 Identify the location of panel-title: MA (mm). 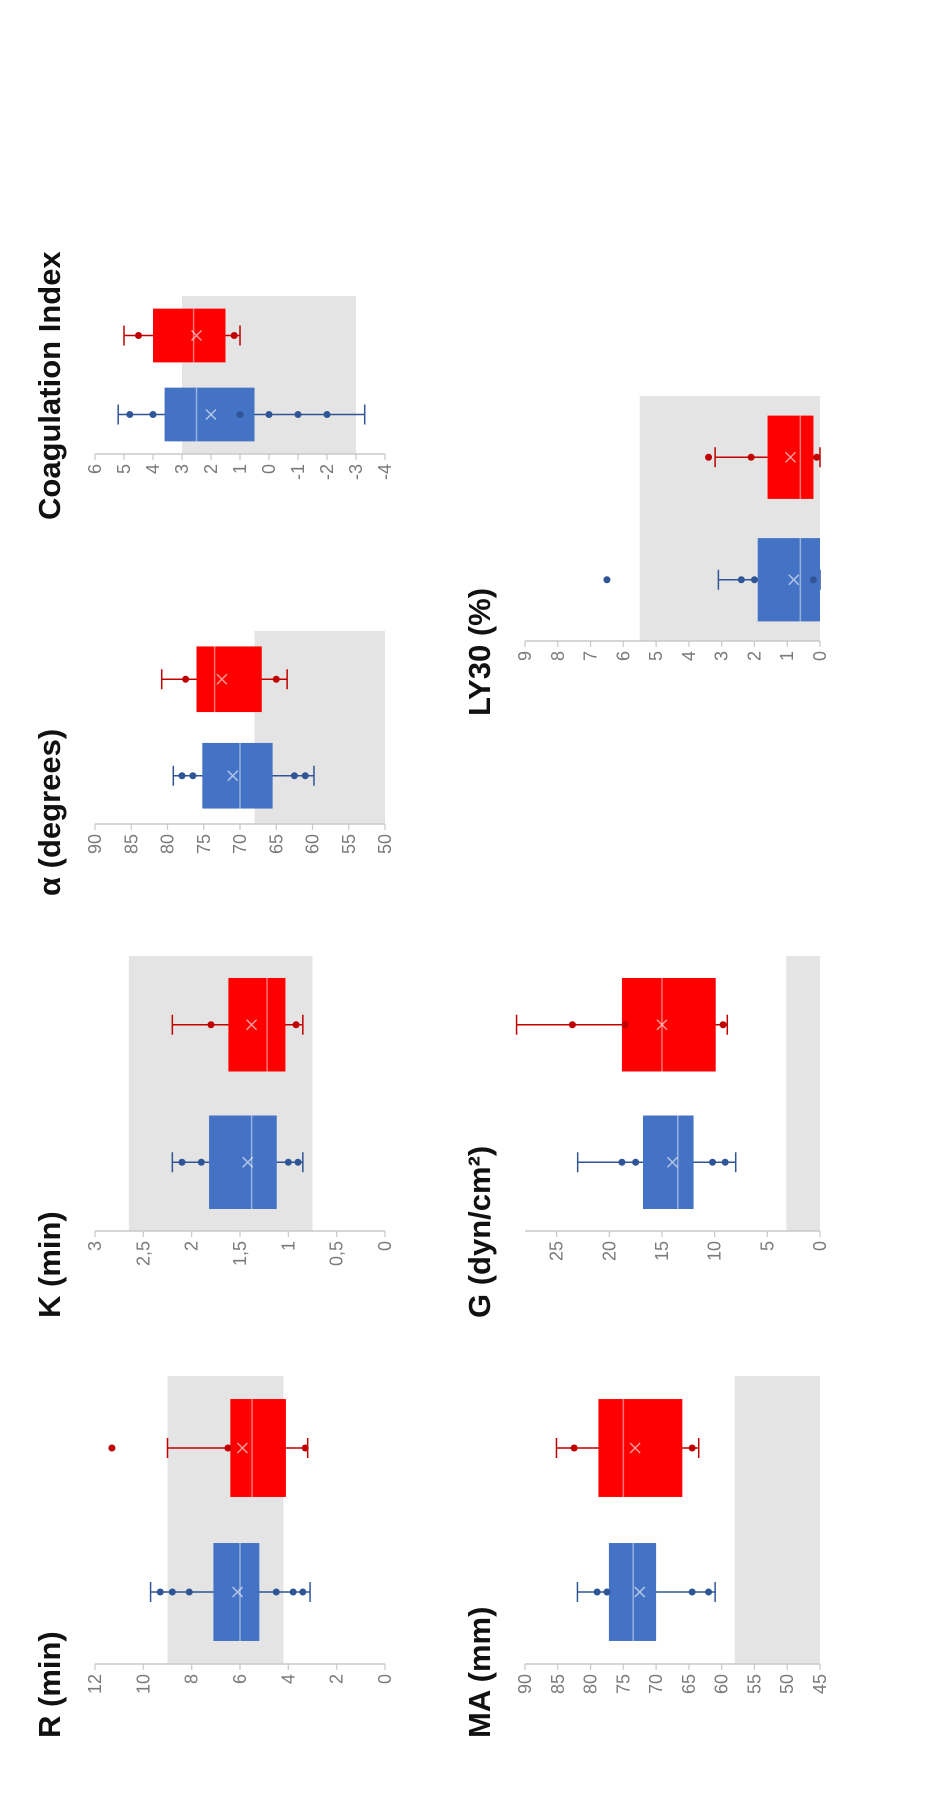
(479, 1672).